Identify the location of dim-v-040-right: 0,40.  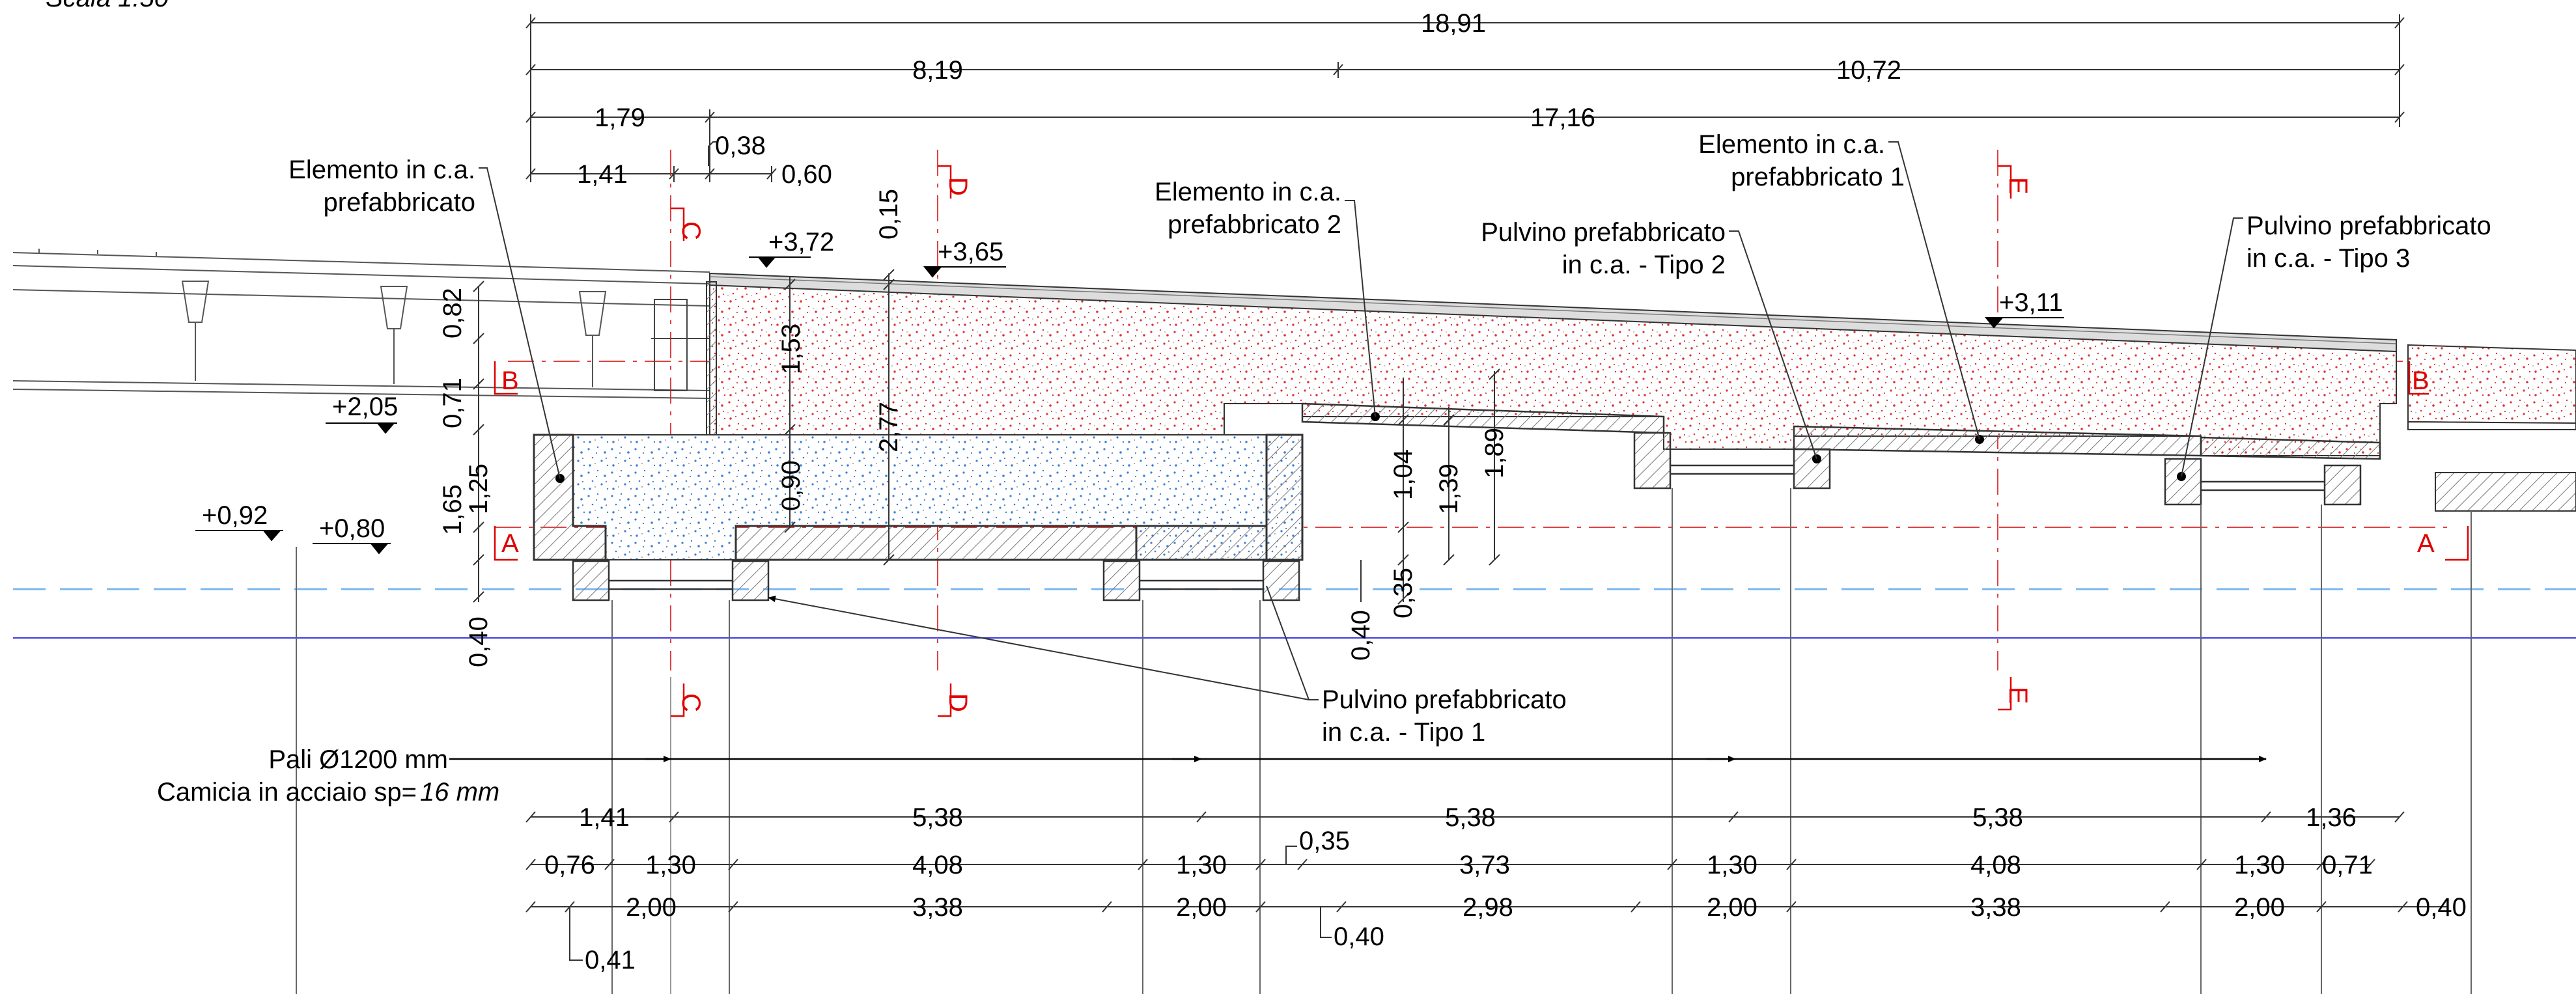
(1361, 635).